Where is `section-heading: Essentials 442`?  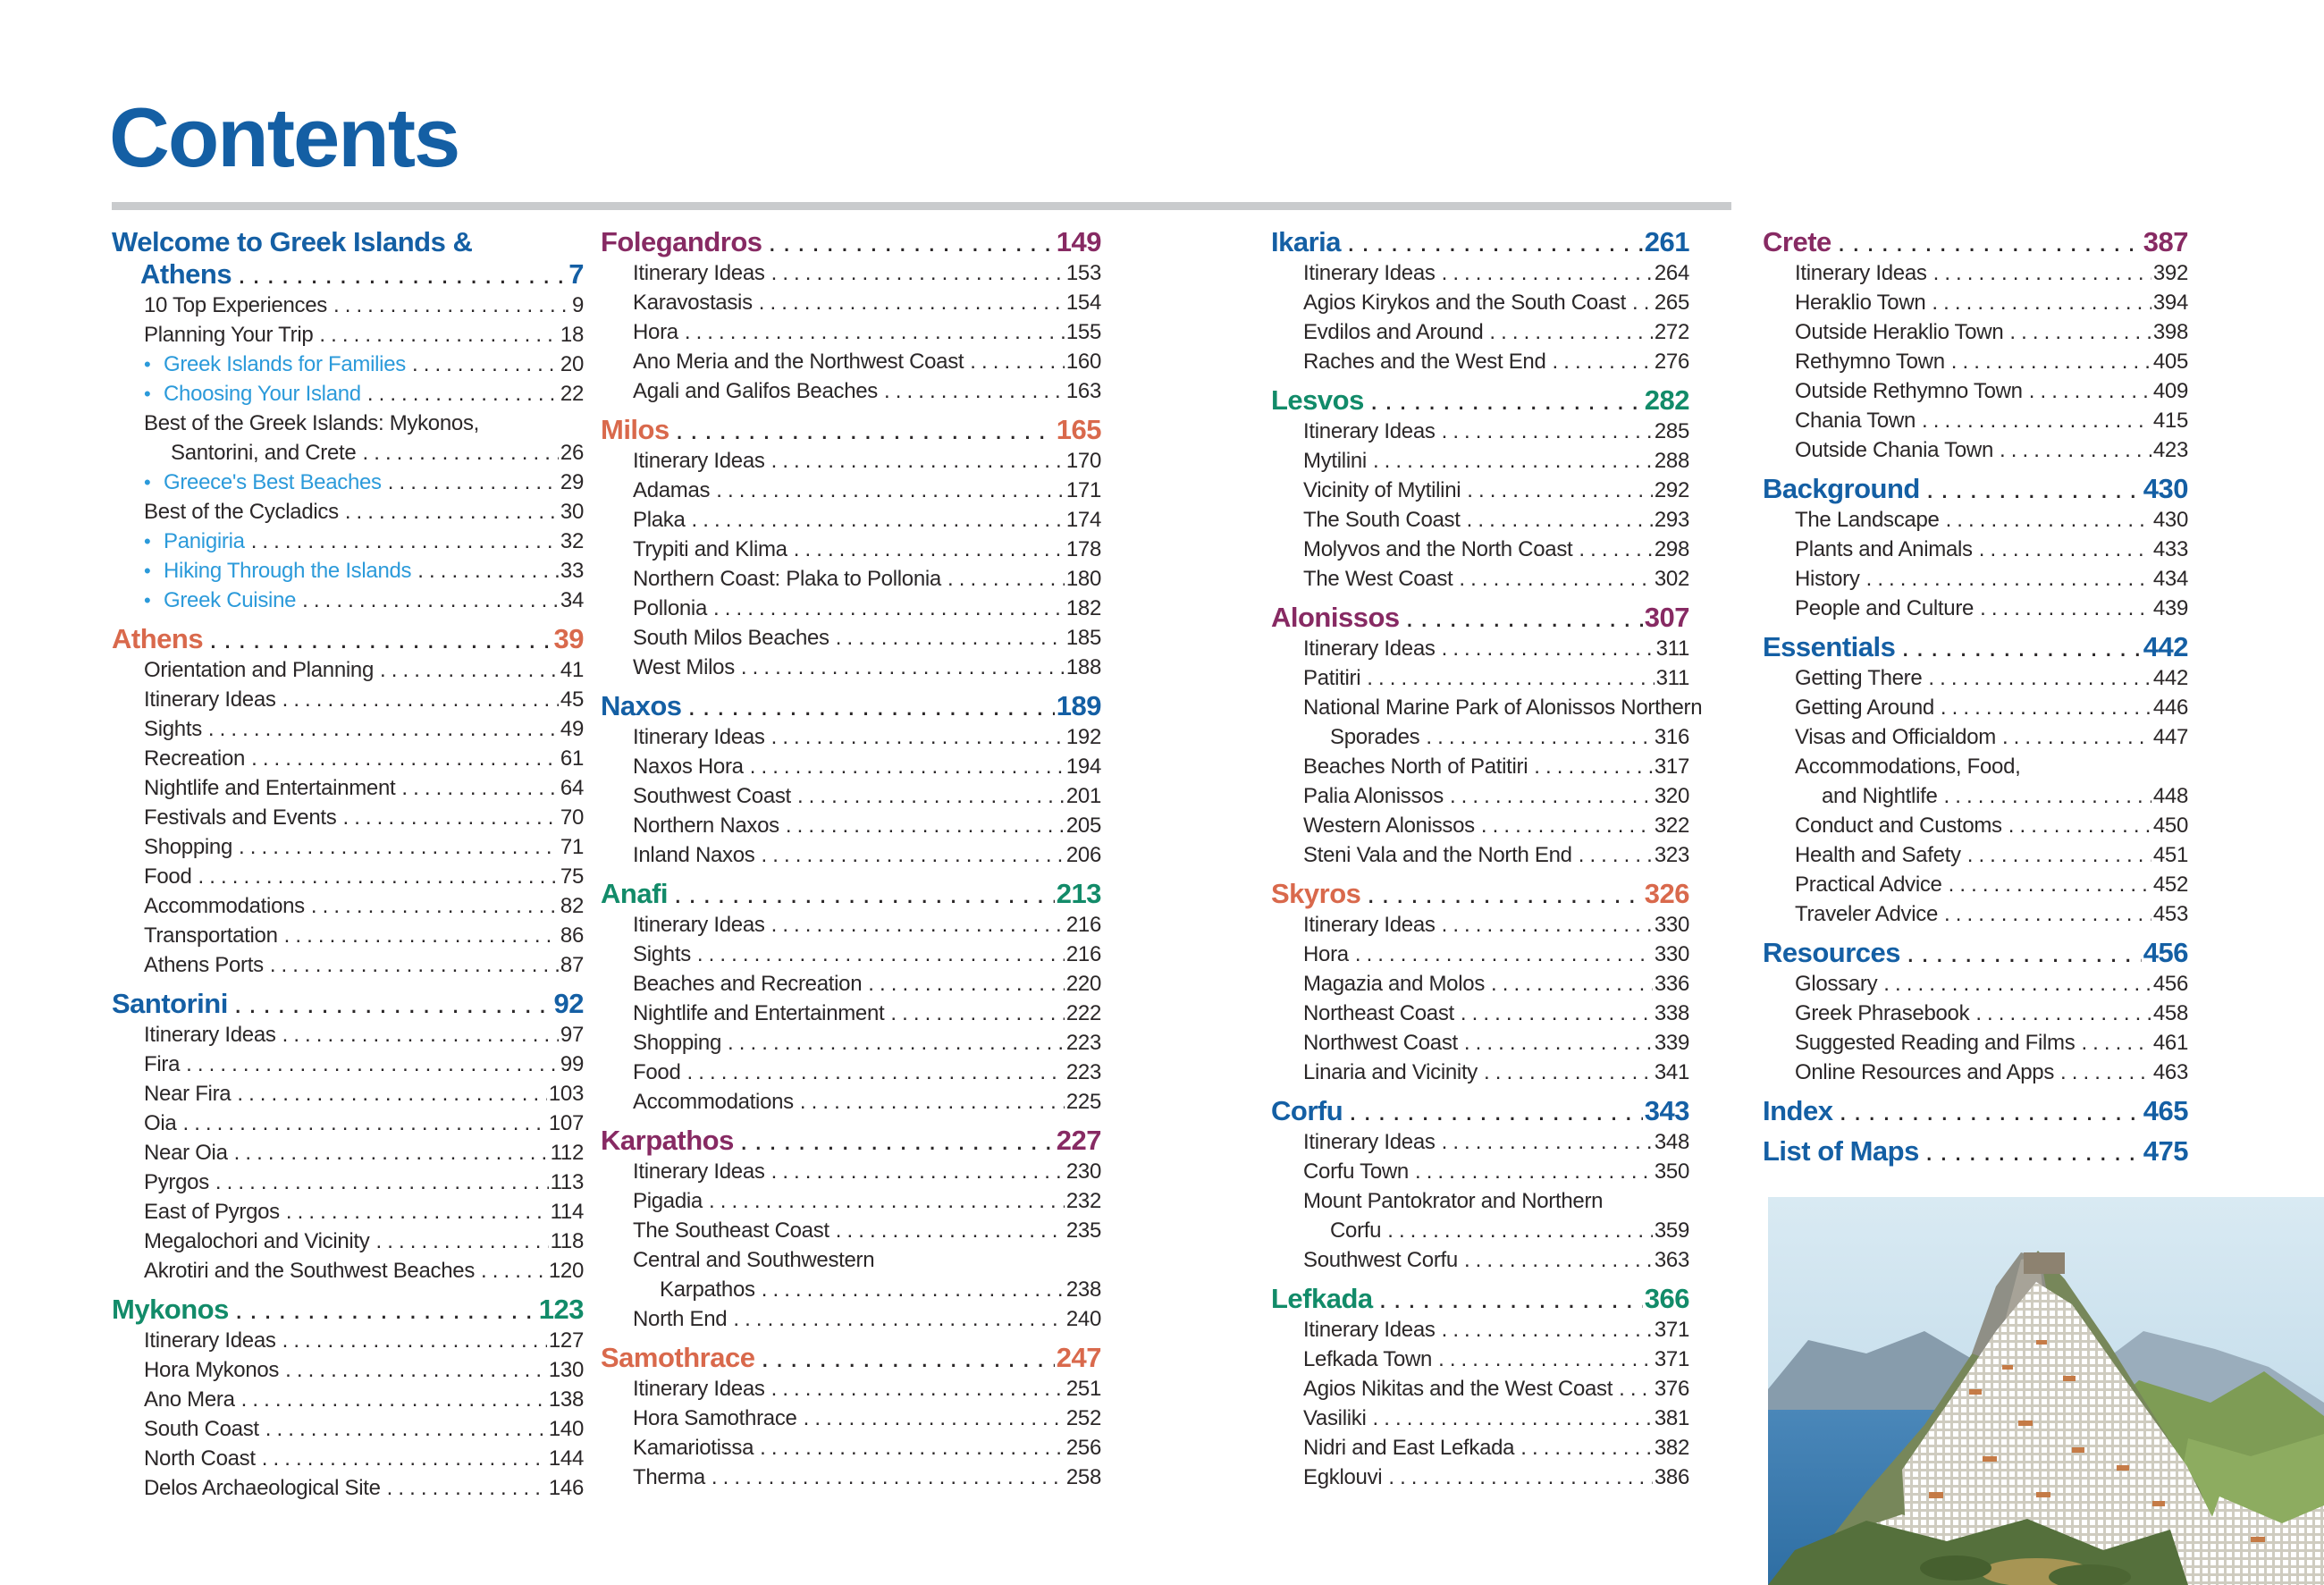
section-heading: Essentials 442 is located at coordinates (1976, 647).